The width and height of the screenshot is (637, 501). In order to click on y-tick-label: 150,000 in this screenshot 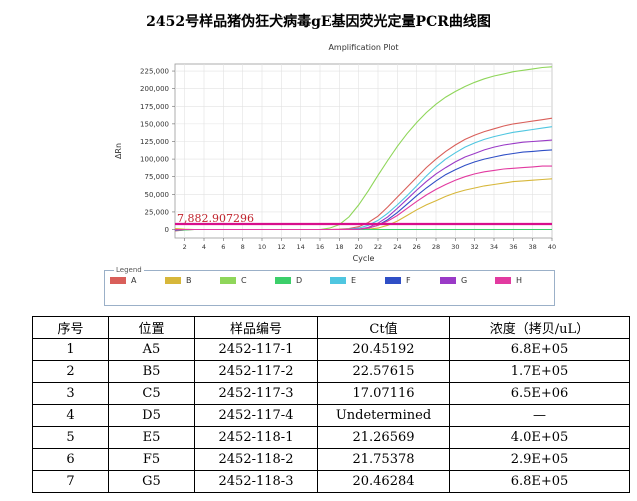, I will do `click(154, 124)`.